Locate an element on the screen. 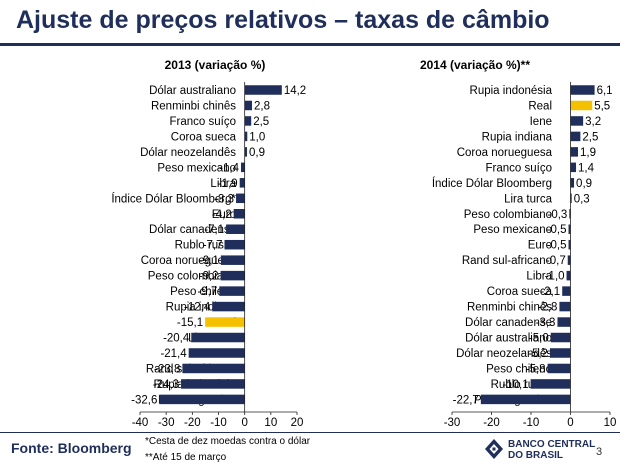 The image size is (620, 465). c2013-value-label: -9,7 is located at coordinates (207, 292).